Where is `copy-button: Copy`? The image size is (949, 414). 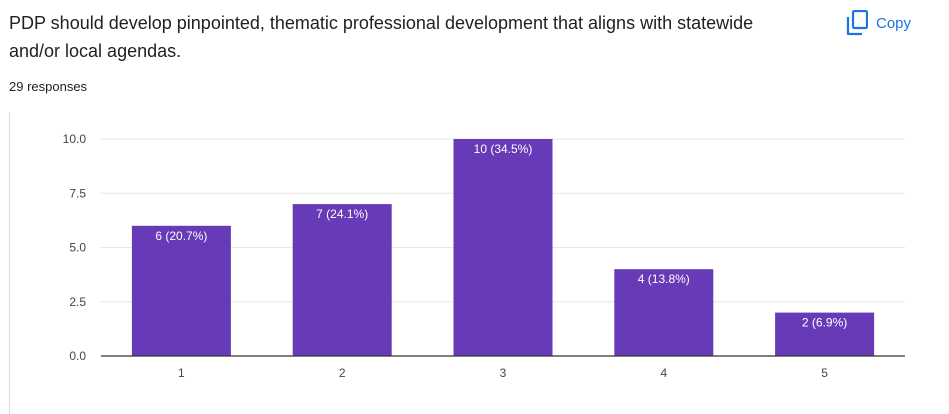
copy-button: Copy is located at coordinates (878, 23).